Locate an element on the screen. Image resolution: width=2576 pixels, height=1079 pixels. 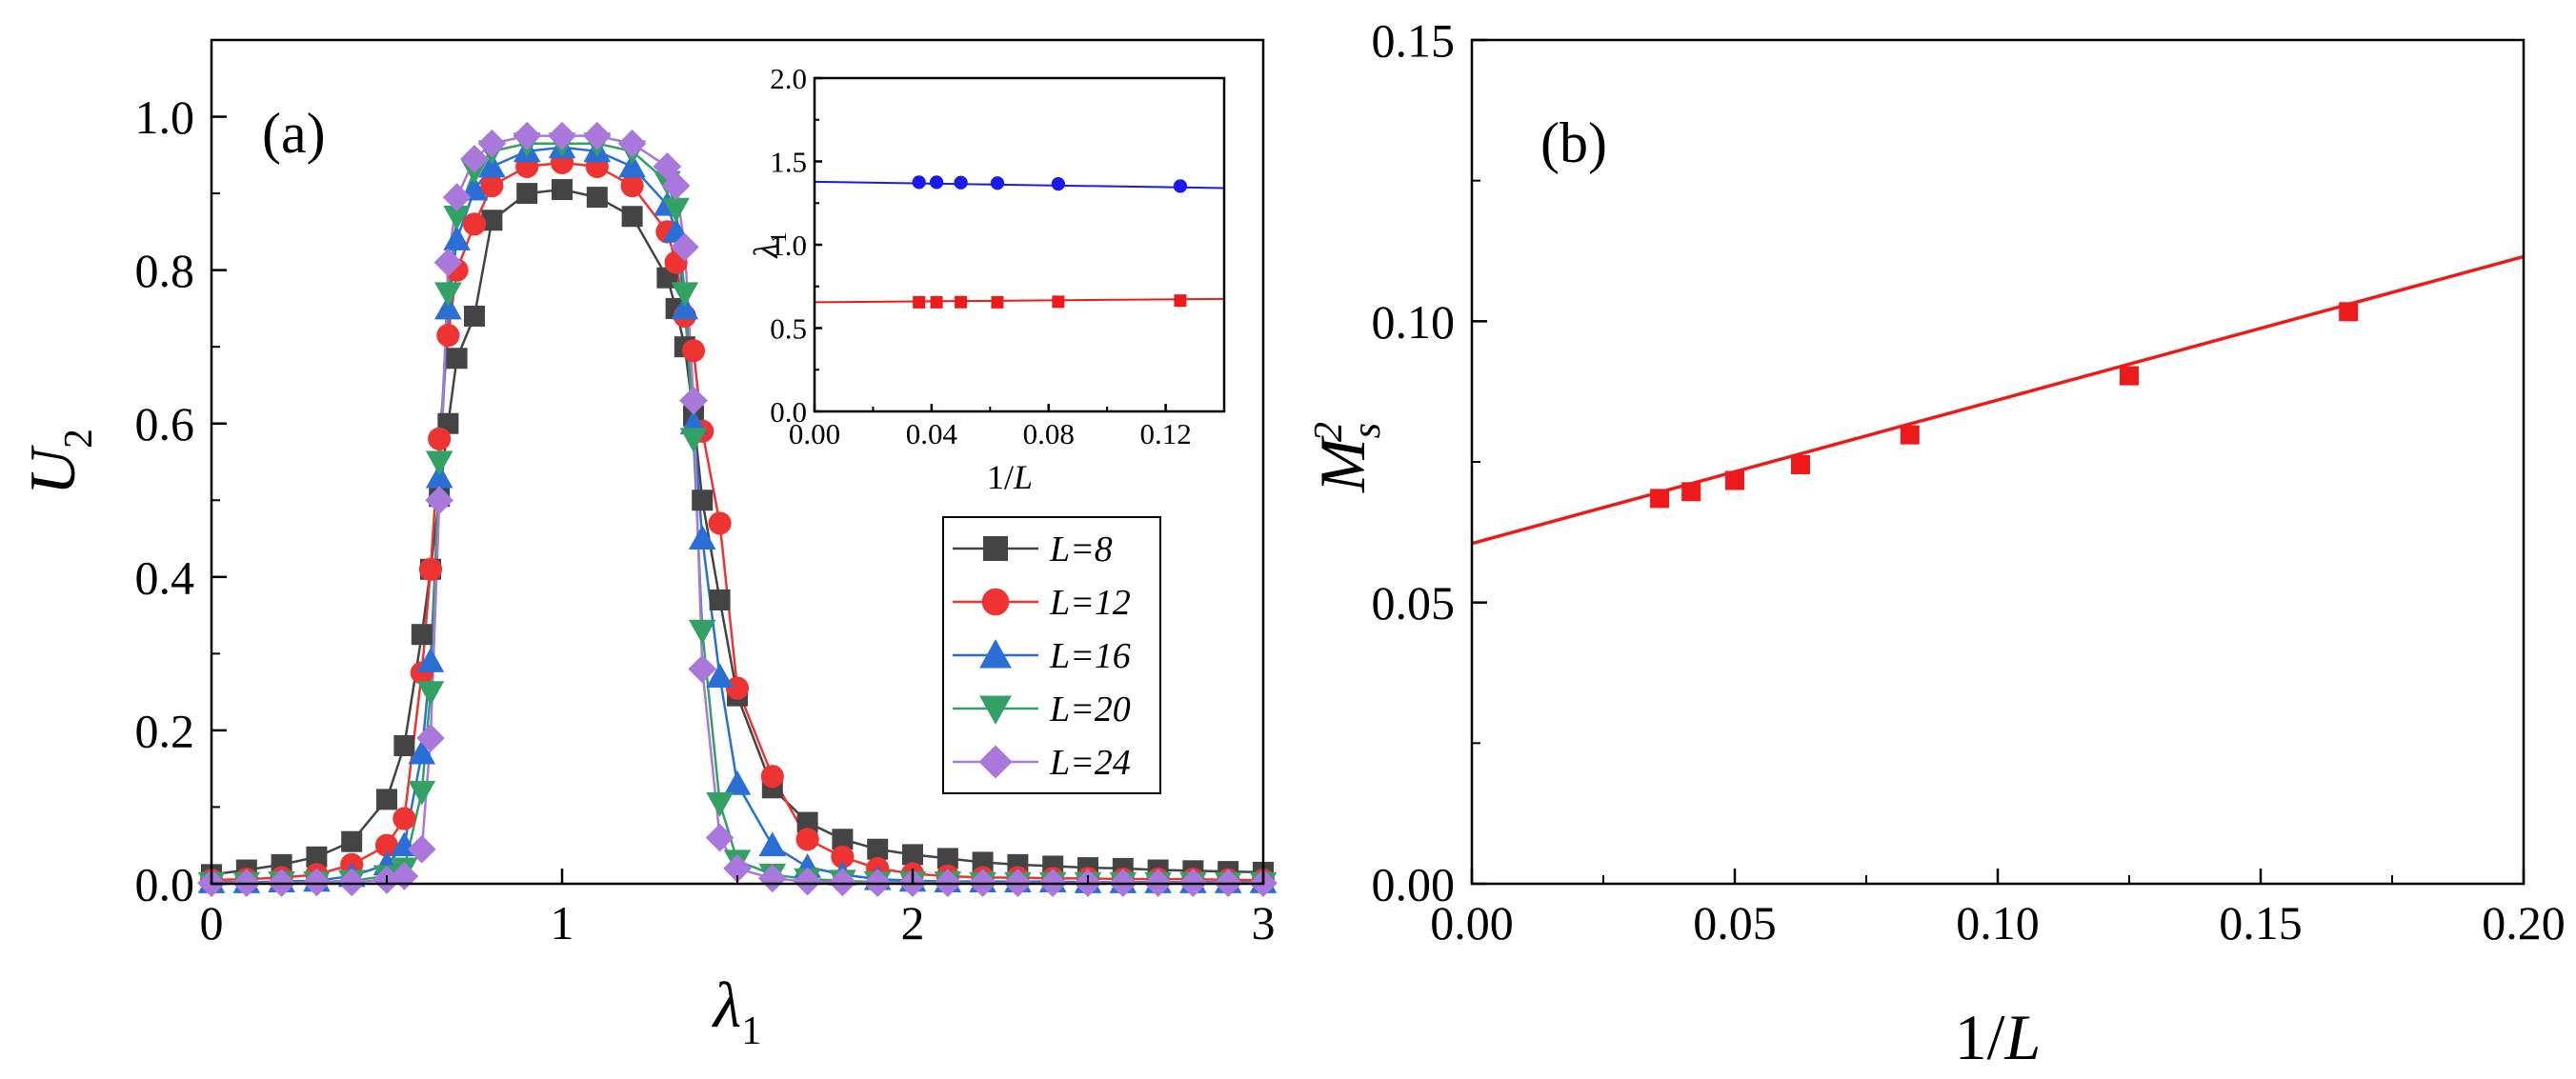
data-point-L=8-26 is located at coordinates (807, 822).